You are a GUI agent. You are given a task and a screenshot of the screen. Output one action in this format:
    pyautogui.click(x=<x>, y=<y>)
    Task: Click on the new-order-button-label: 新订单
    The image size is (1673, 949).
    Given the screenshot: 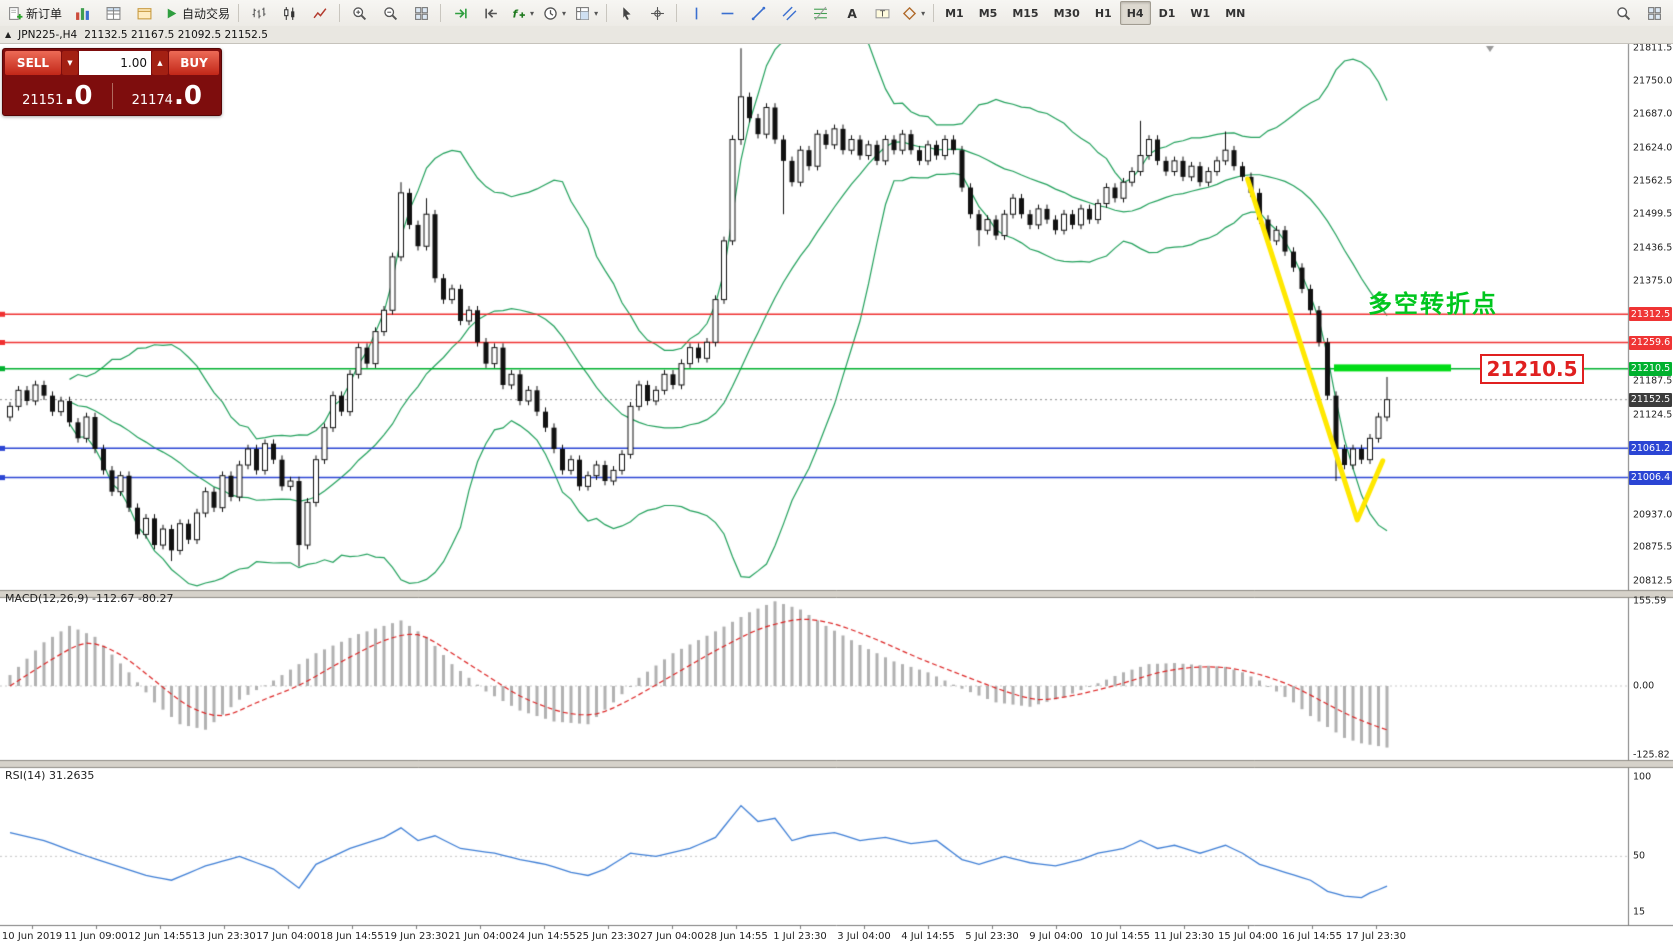 What is the action you would take?
    pyautogui.click(x=44, y=13)
    